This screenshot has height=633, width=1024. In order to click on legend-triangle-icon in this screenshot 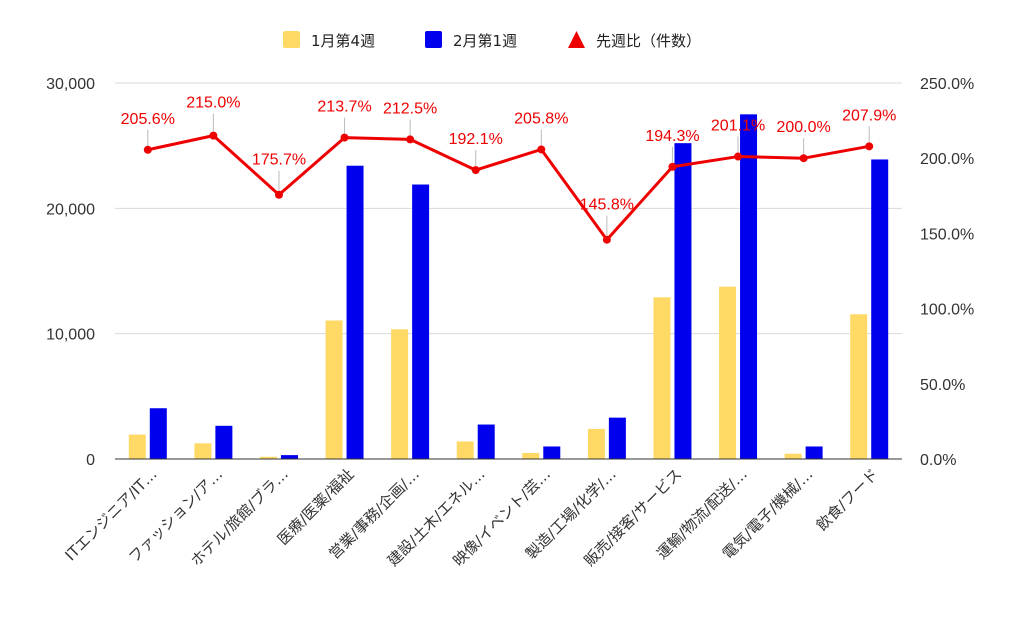, I will do `click(576, 39)`.